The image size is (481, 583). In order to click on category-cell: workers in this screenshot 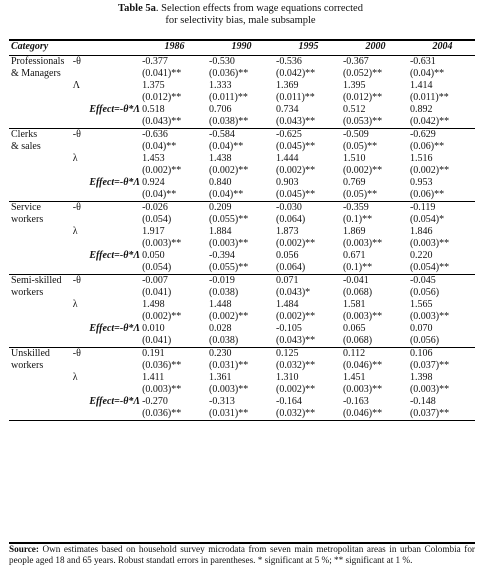, I will do `click(27, 292)`.